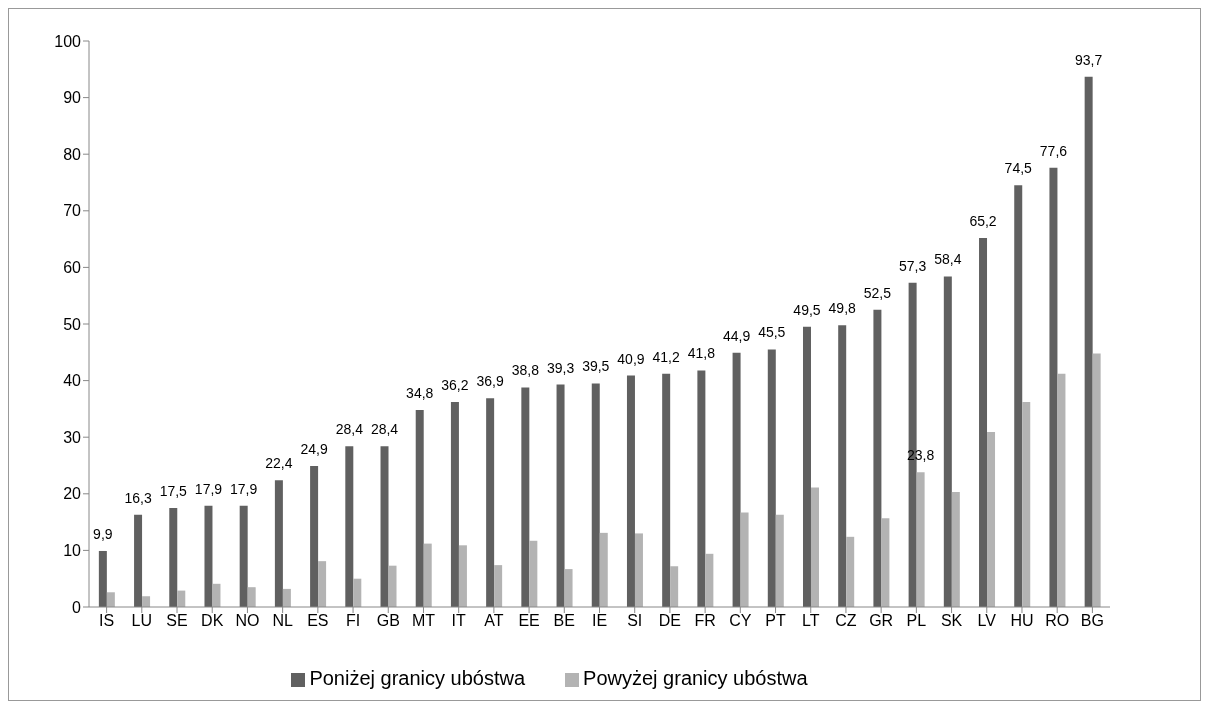  I want to click on x-tick-label: SK, so click(951, 621).